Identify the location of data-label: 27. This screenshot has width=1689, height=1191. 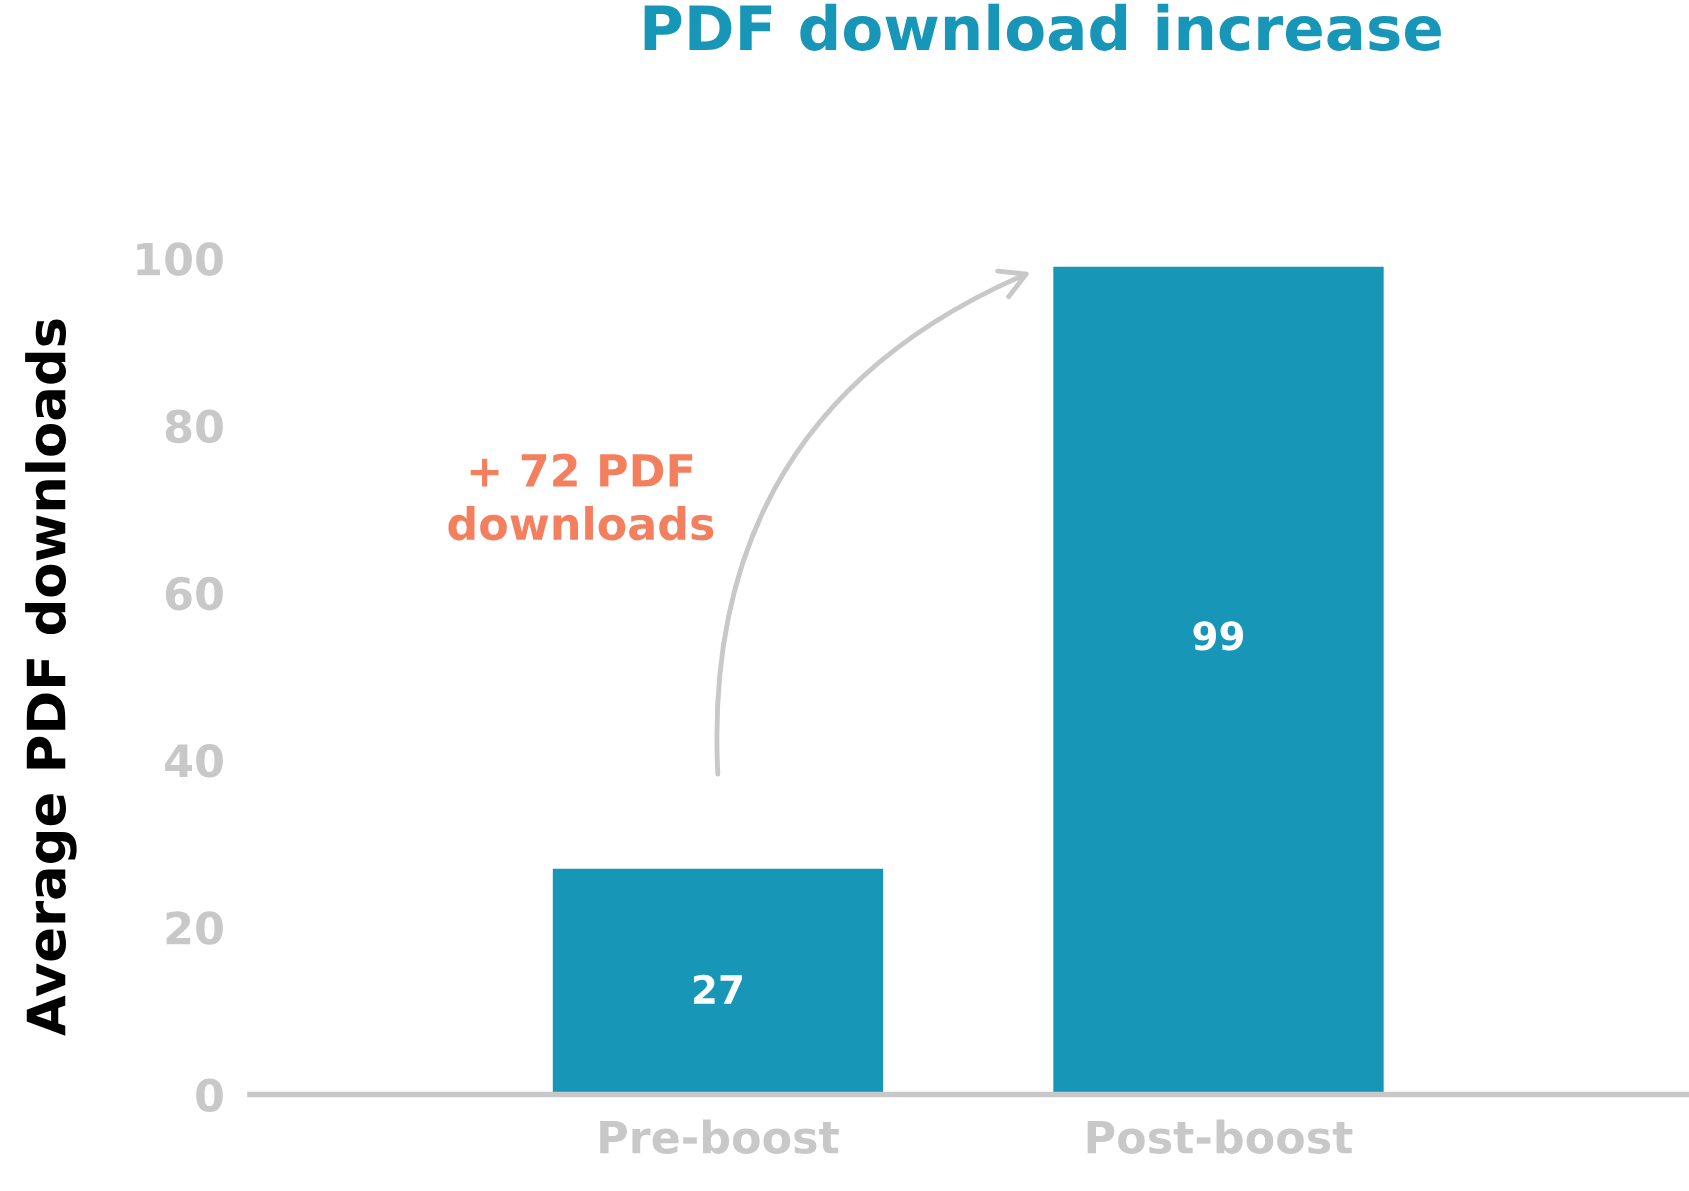
(717, 989).